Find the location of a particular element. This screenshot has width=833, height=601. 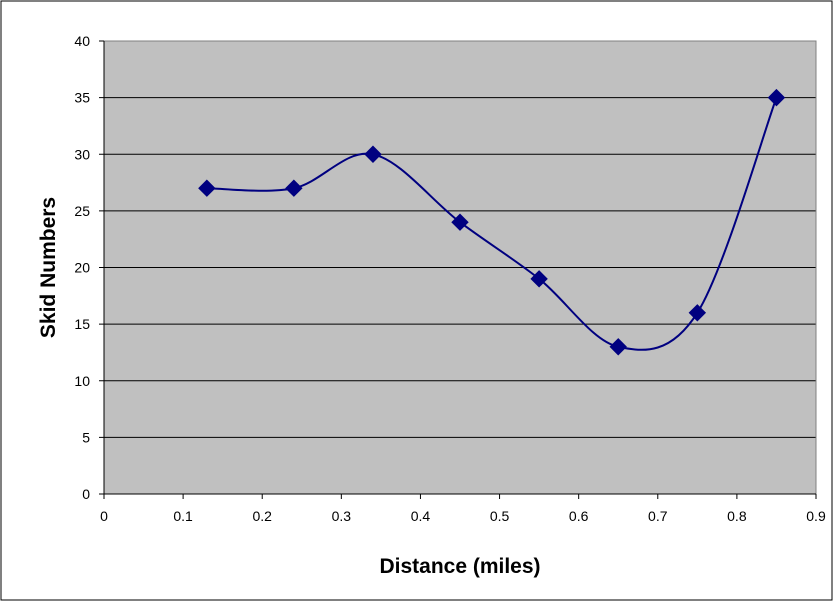

y-tick-label: 30 is located at coordinates (82, 154).